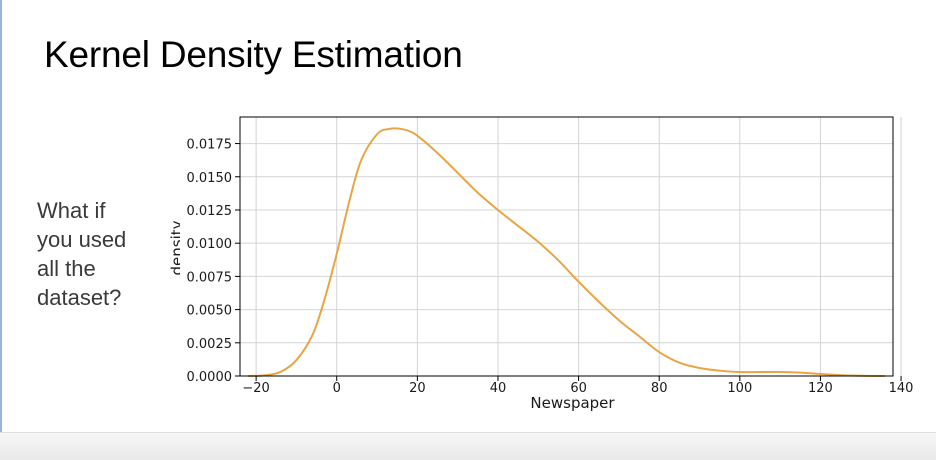  I want to click on slide-left-edge, so click(1, 216).